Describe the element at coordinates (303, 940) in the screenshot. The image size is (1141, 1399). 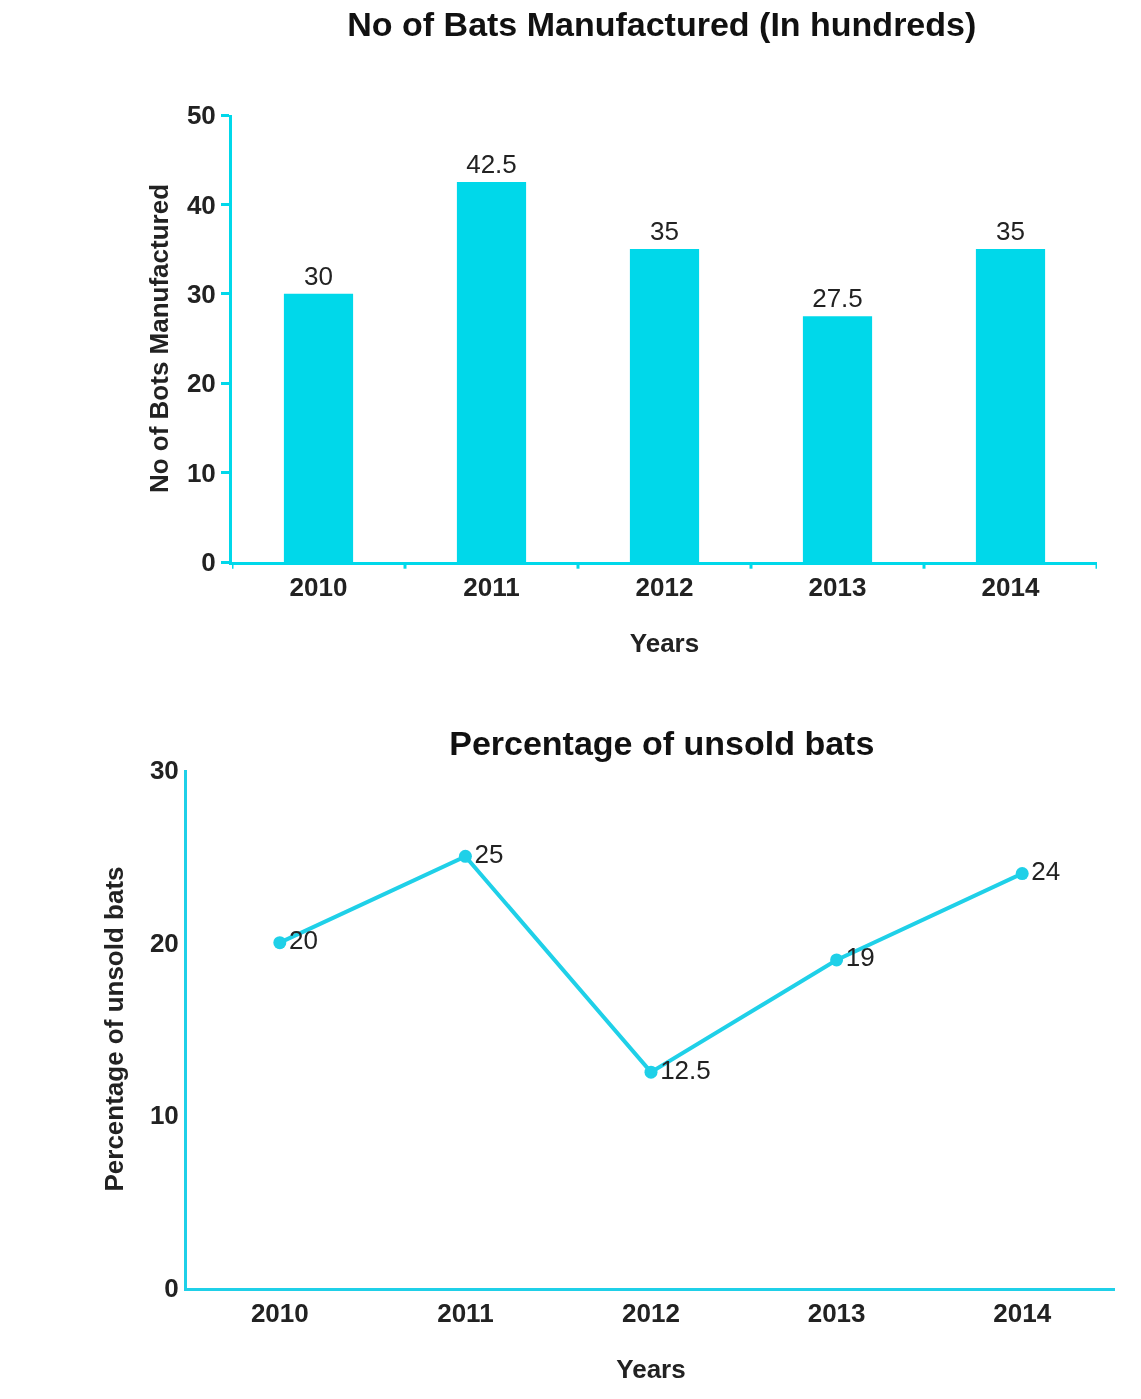
I see `data-label: 20` at that location.